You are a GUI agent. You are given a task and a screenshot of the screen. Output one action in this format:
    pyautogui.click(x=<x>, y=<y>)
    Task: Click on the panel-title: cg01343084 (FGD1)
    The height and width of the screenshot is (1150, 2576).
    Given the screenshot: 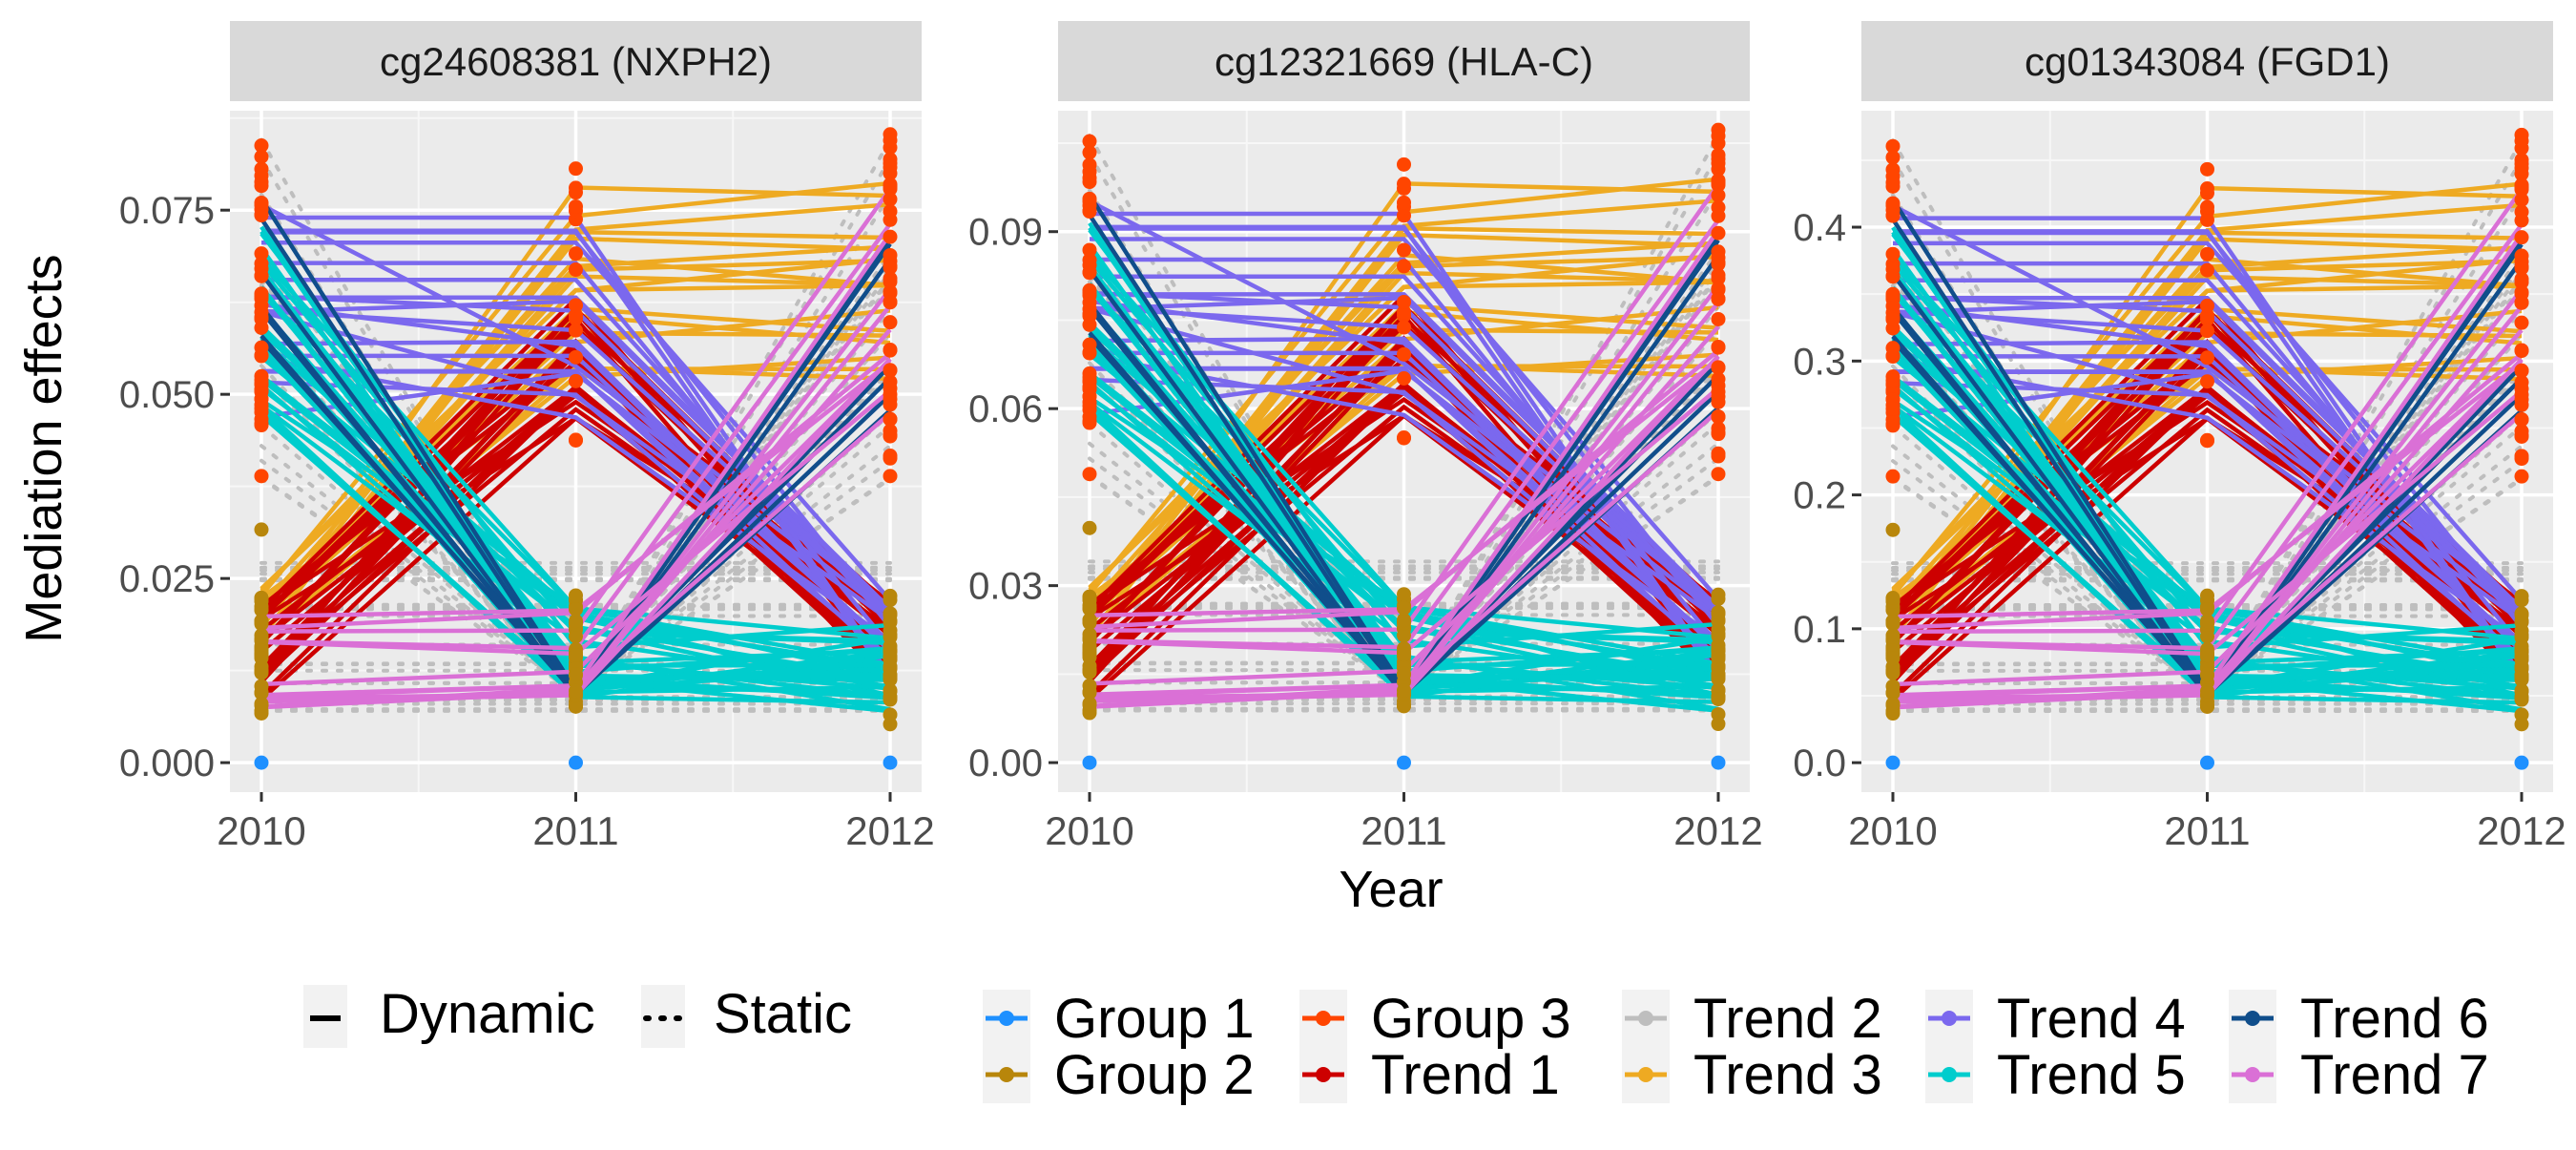 What is the action you would take?
    pyautogui.click(x=2207, y=62)
    